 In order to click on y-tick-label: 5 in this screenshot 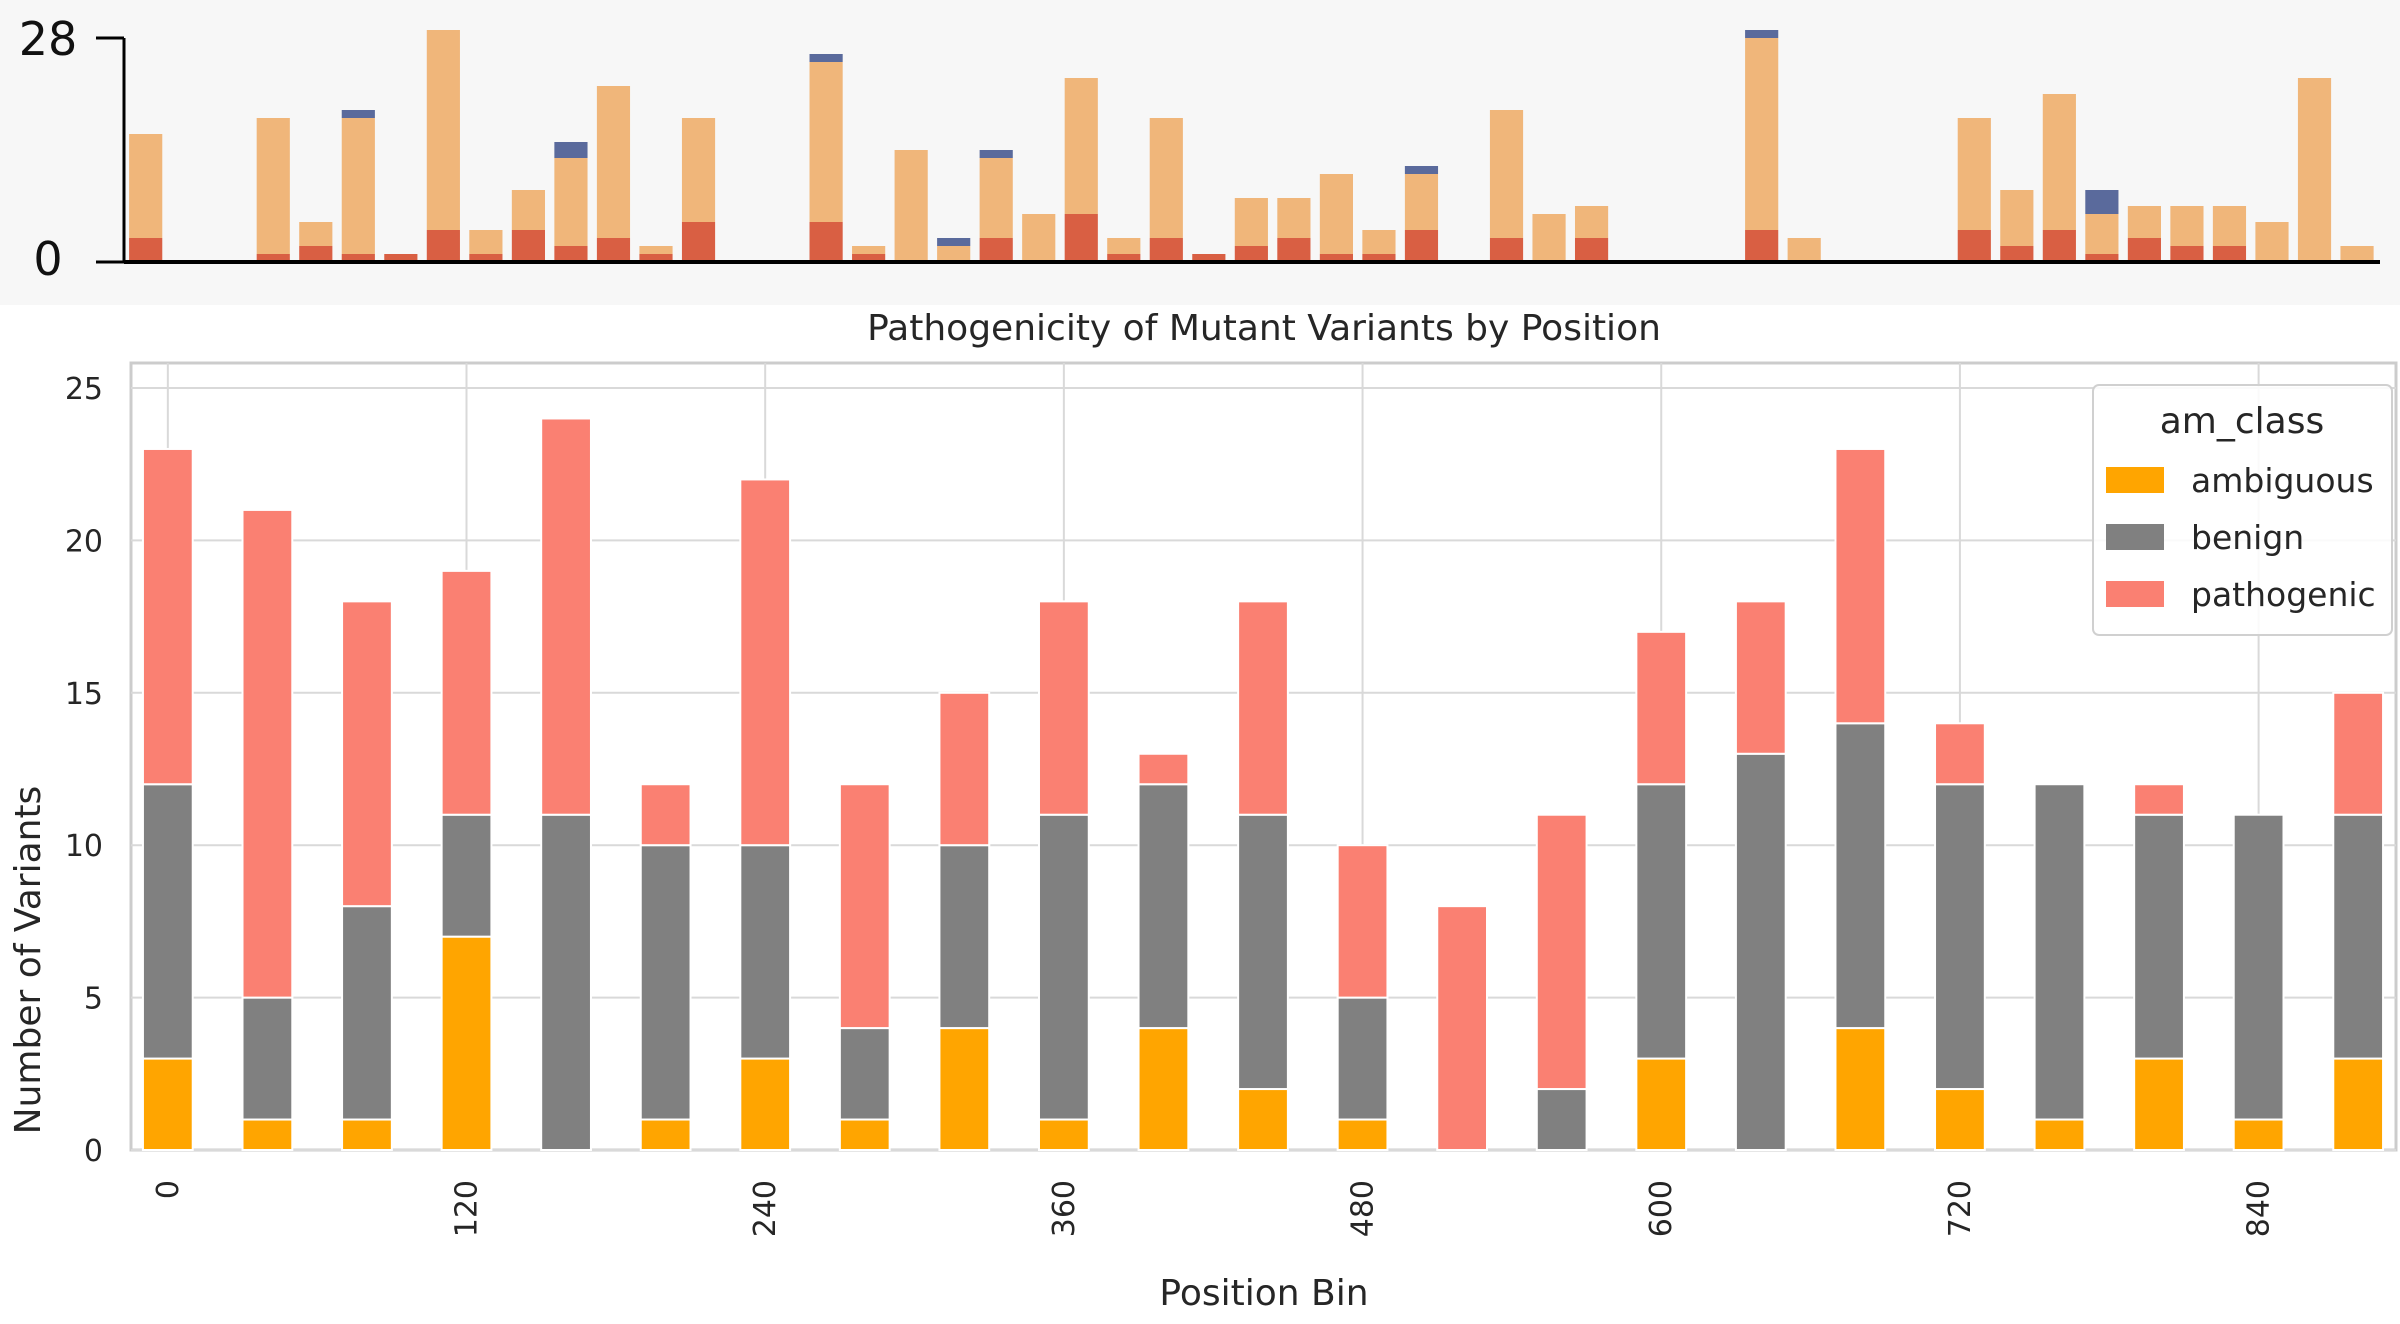, I will do `click(93, 999)`.